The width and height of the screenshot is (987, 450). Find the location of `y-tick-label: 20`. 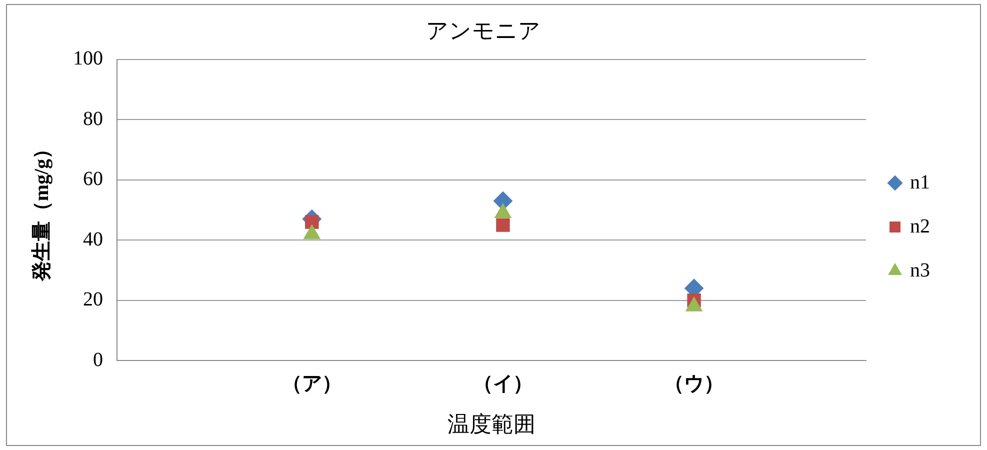

y-tick-label: 20 is located at coordinates (93, 299).